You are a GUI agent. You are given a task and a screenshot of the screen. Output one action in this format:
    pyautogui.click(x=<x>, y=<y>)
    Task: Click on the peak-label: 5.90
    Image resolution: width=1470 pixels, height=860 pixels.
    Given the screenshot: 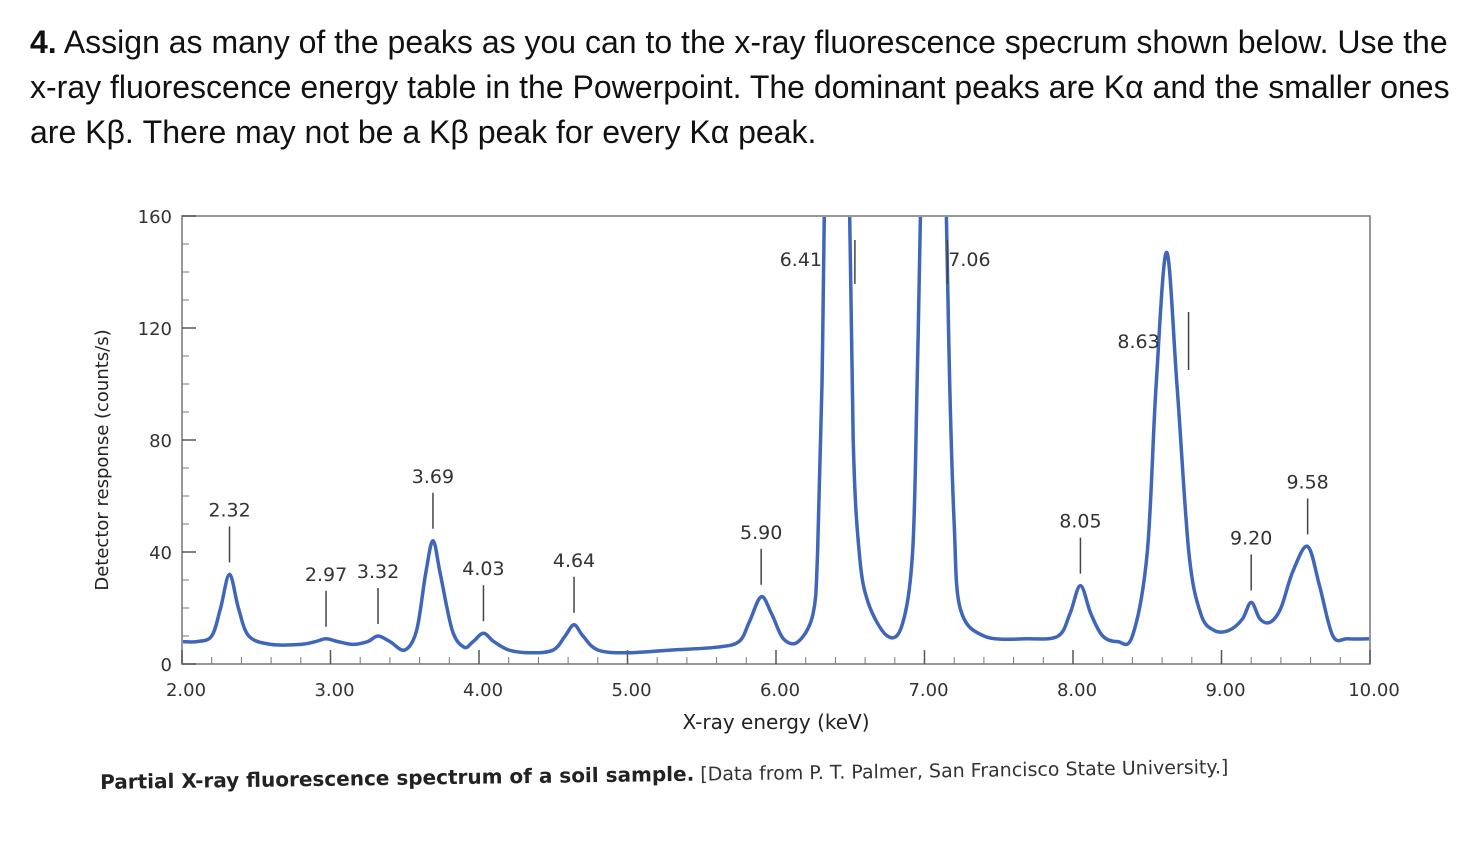 What is the action you would take?
    pyautogui.click(x=761, y=533)
    